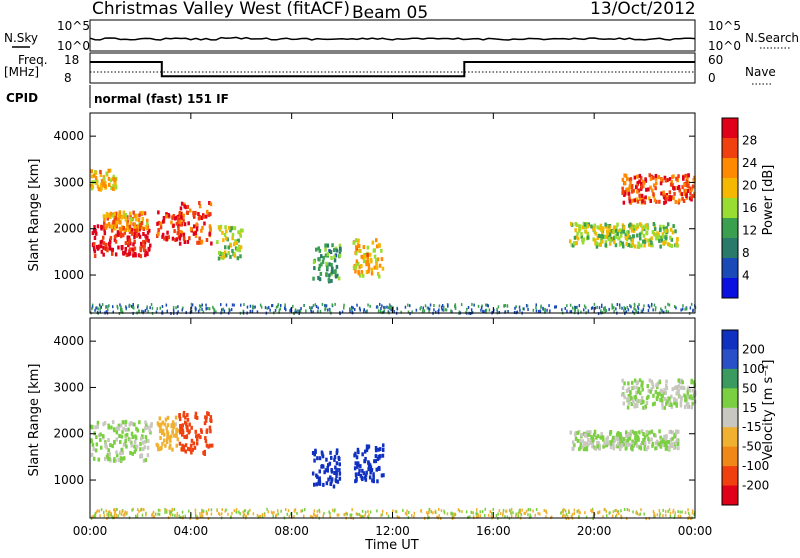  What do you see at coordinates (594, 531) in the screenshot?
I see `x-tick-label: 20:00` at bounding box center [594, 531].